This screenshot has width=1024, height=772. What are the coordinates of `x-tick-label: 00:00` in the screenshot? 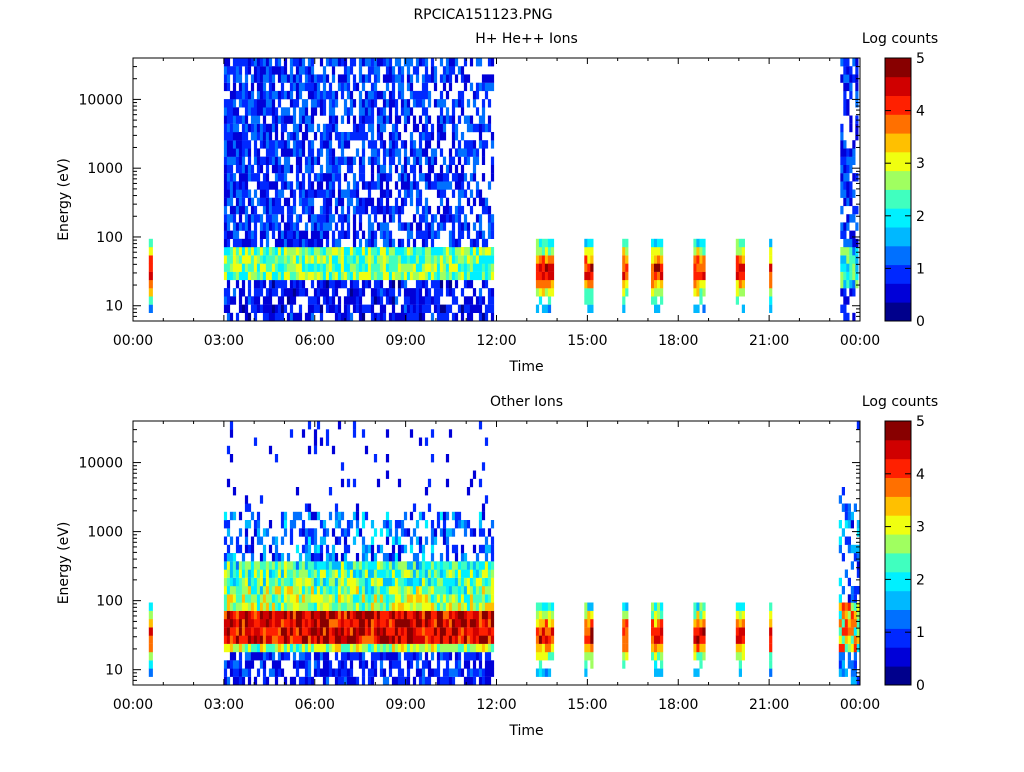 It's located at (860, 705).